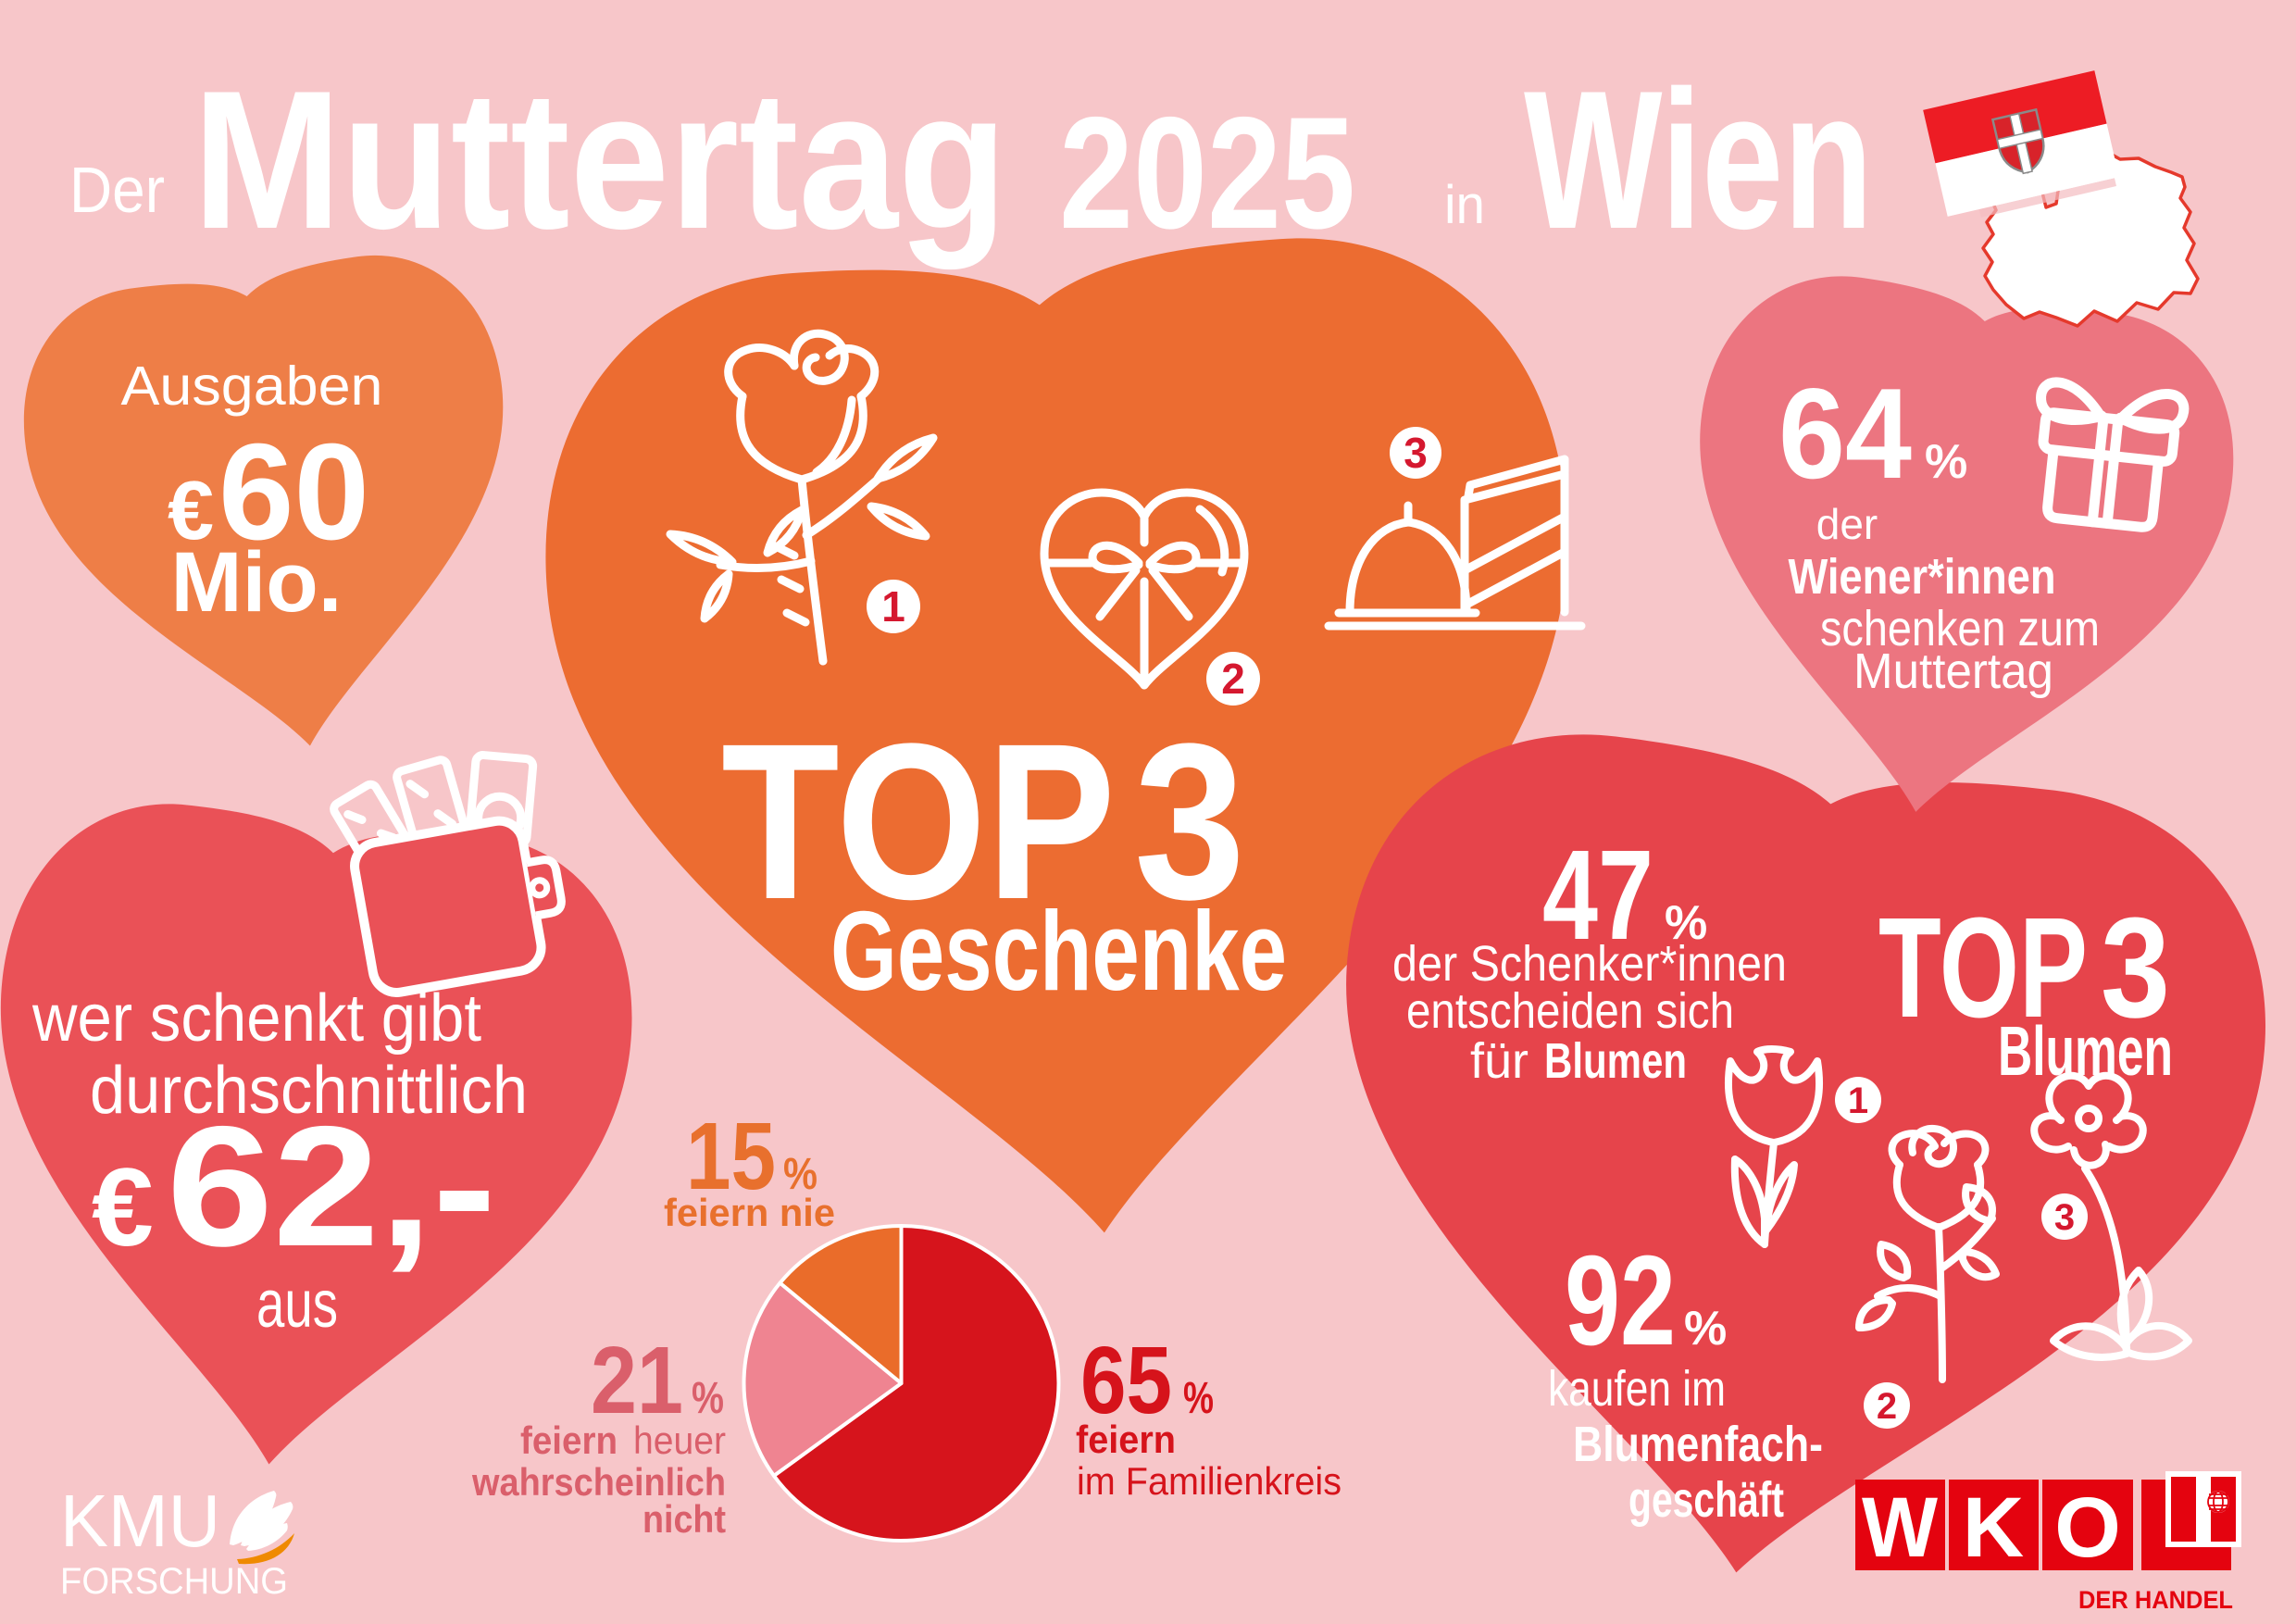 The height and width of the screenshot is (1624, 2296). I want to click on svg-text: 47, so click(1597, 895).